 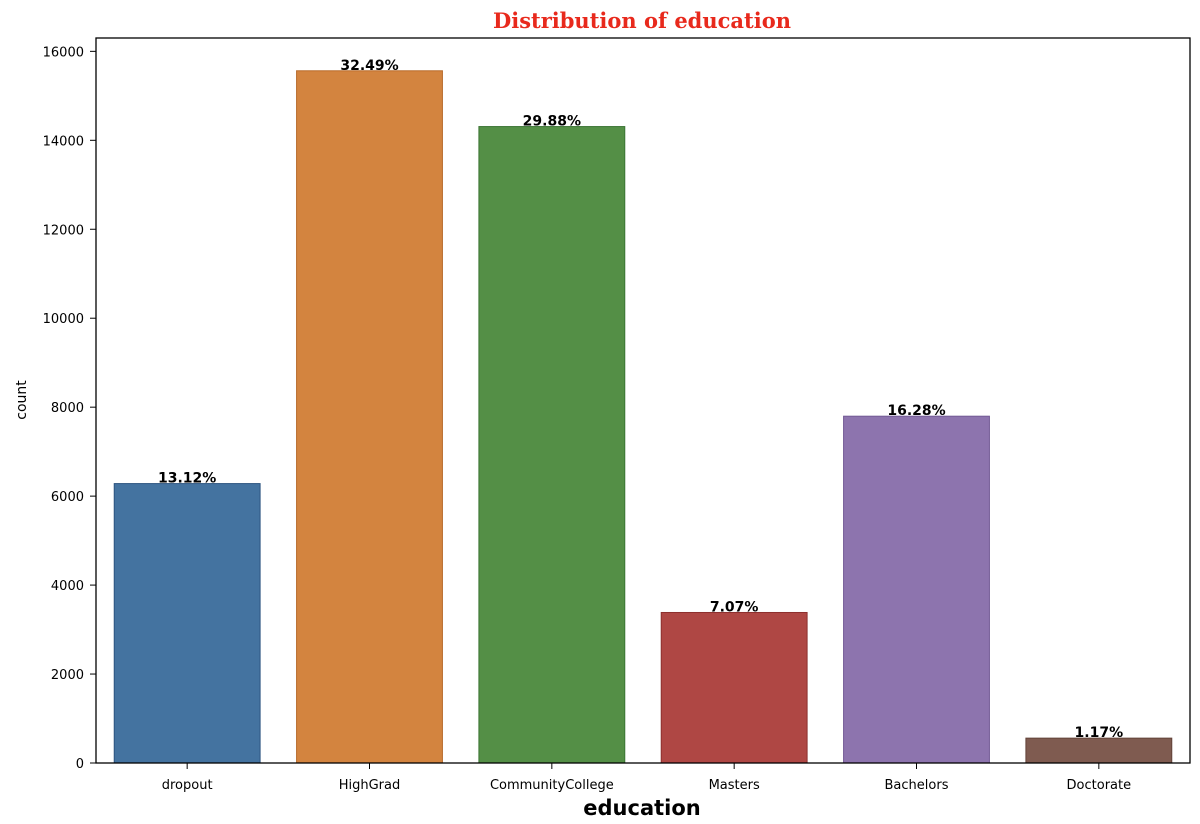 I want to click on y-tick-label: 6000, so click(x=67, y=497).